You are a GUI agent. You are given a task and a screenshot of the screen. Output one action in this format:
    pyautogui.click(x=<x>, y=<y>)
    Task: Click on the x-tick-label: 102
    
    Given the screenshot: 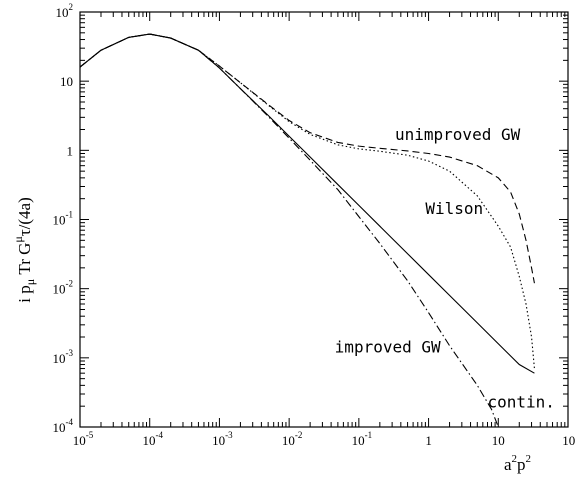 What is the action you would take?
    pyautogui.click(x=568, y=439)
    